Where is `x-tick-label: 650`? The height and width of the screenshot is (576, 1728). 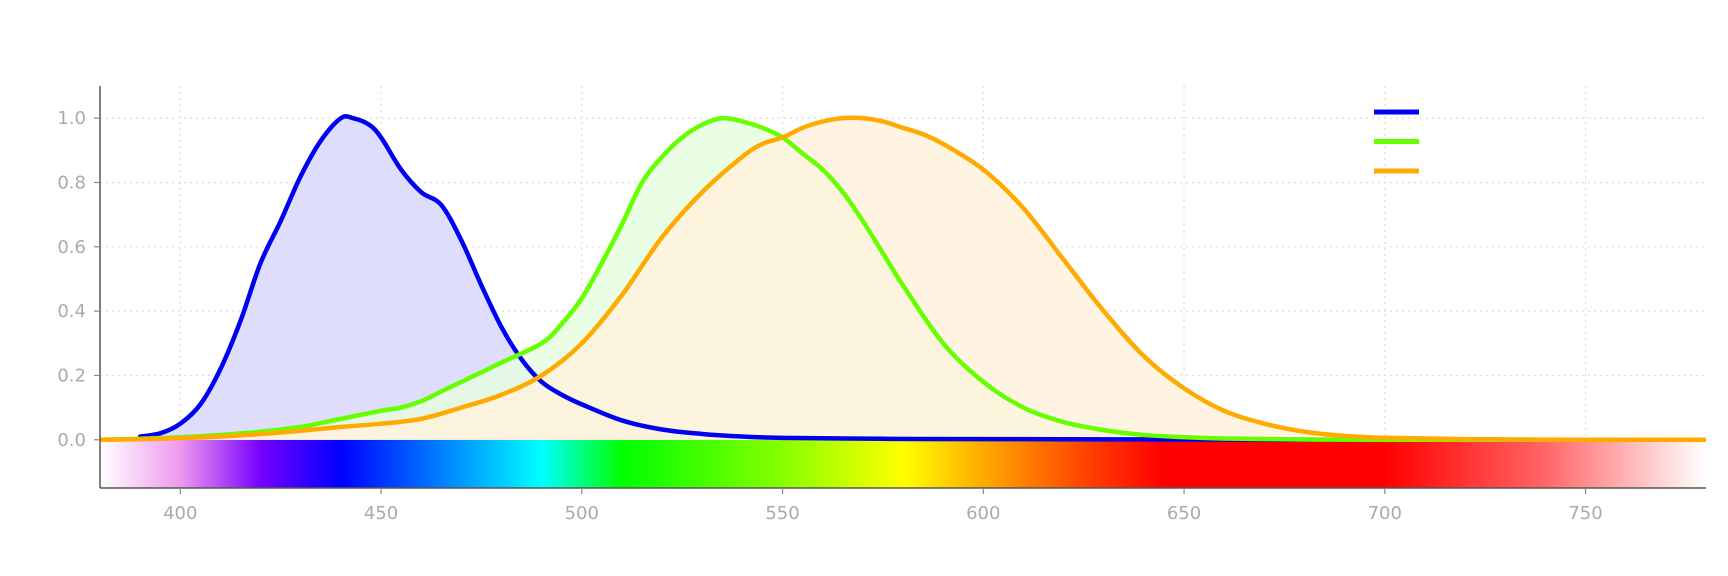 x-tick-label: 650 is located at coordinates (1184, 513).